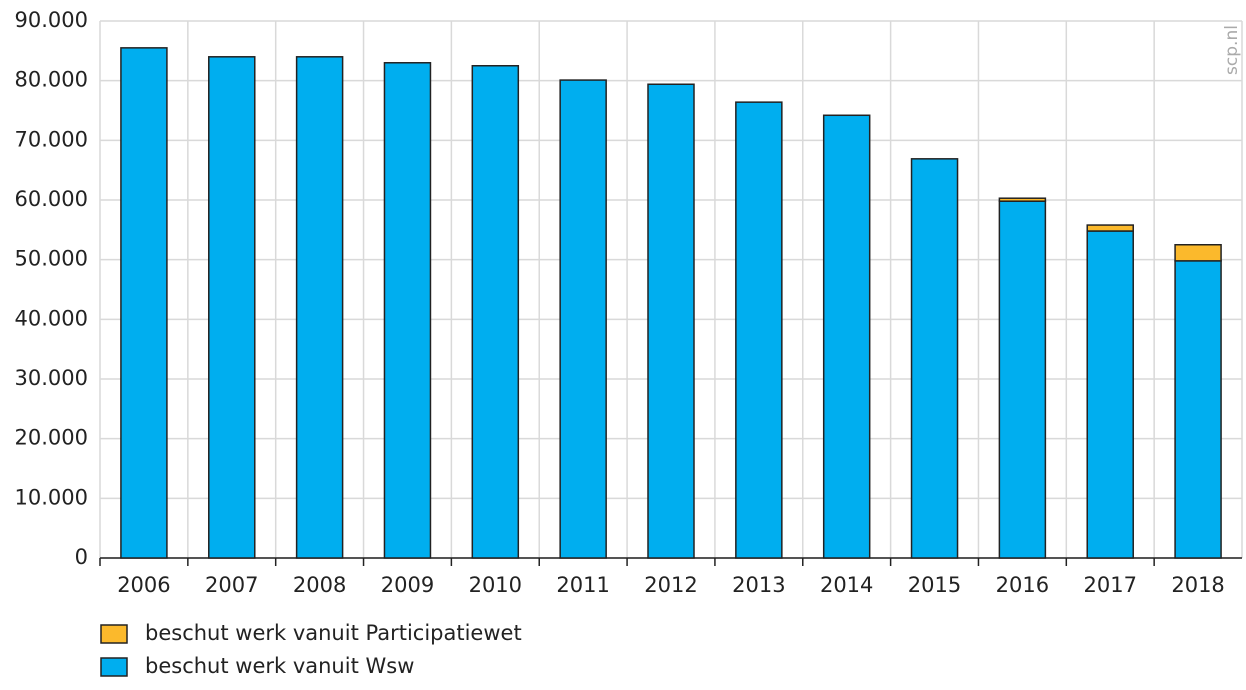  What do you see at coordinates (51, 497) in the screenshot?
I see `y-tick-label: 10.000` at bounding box center [51, 497].